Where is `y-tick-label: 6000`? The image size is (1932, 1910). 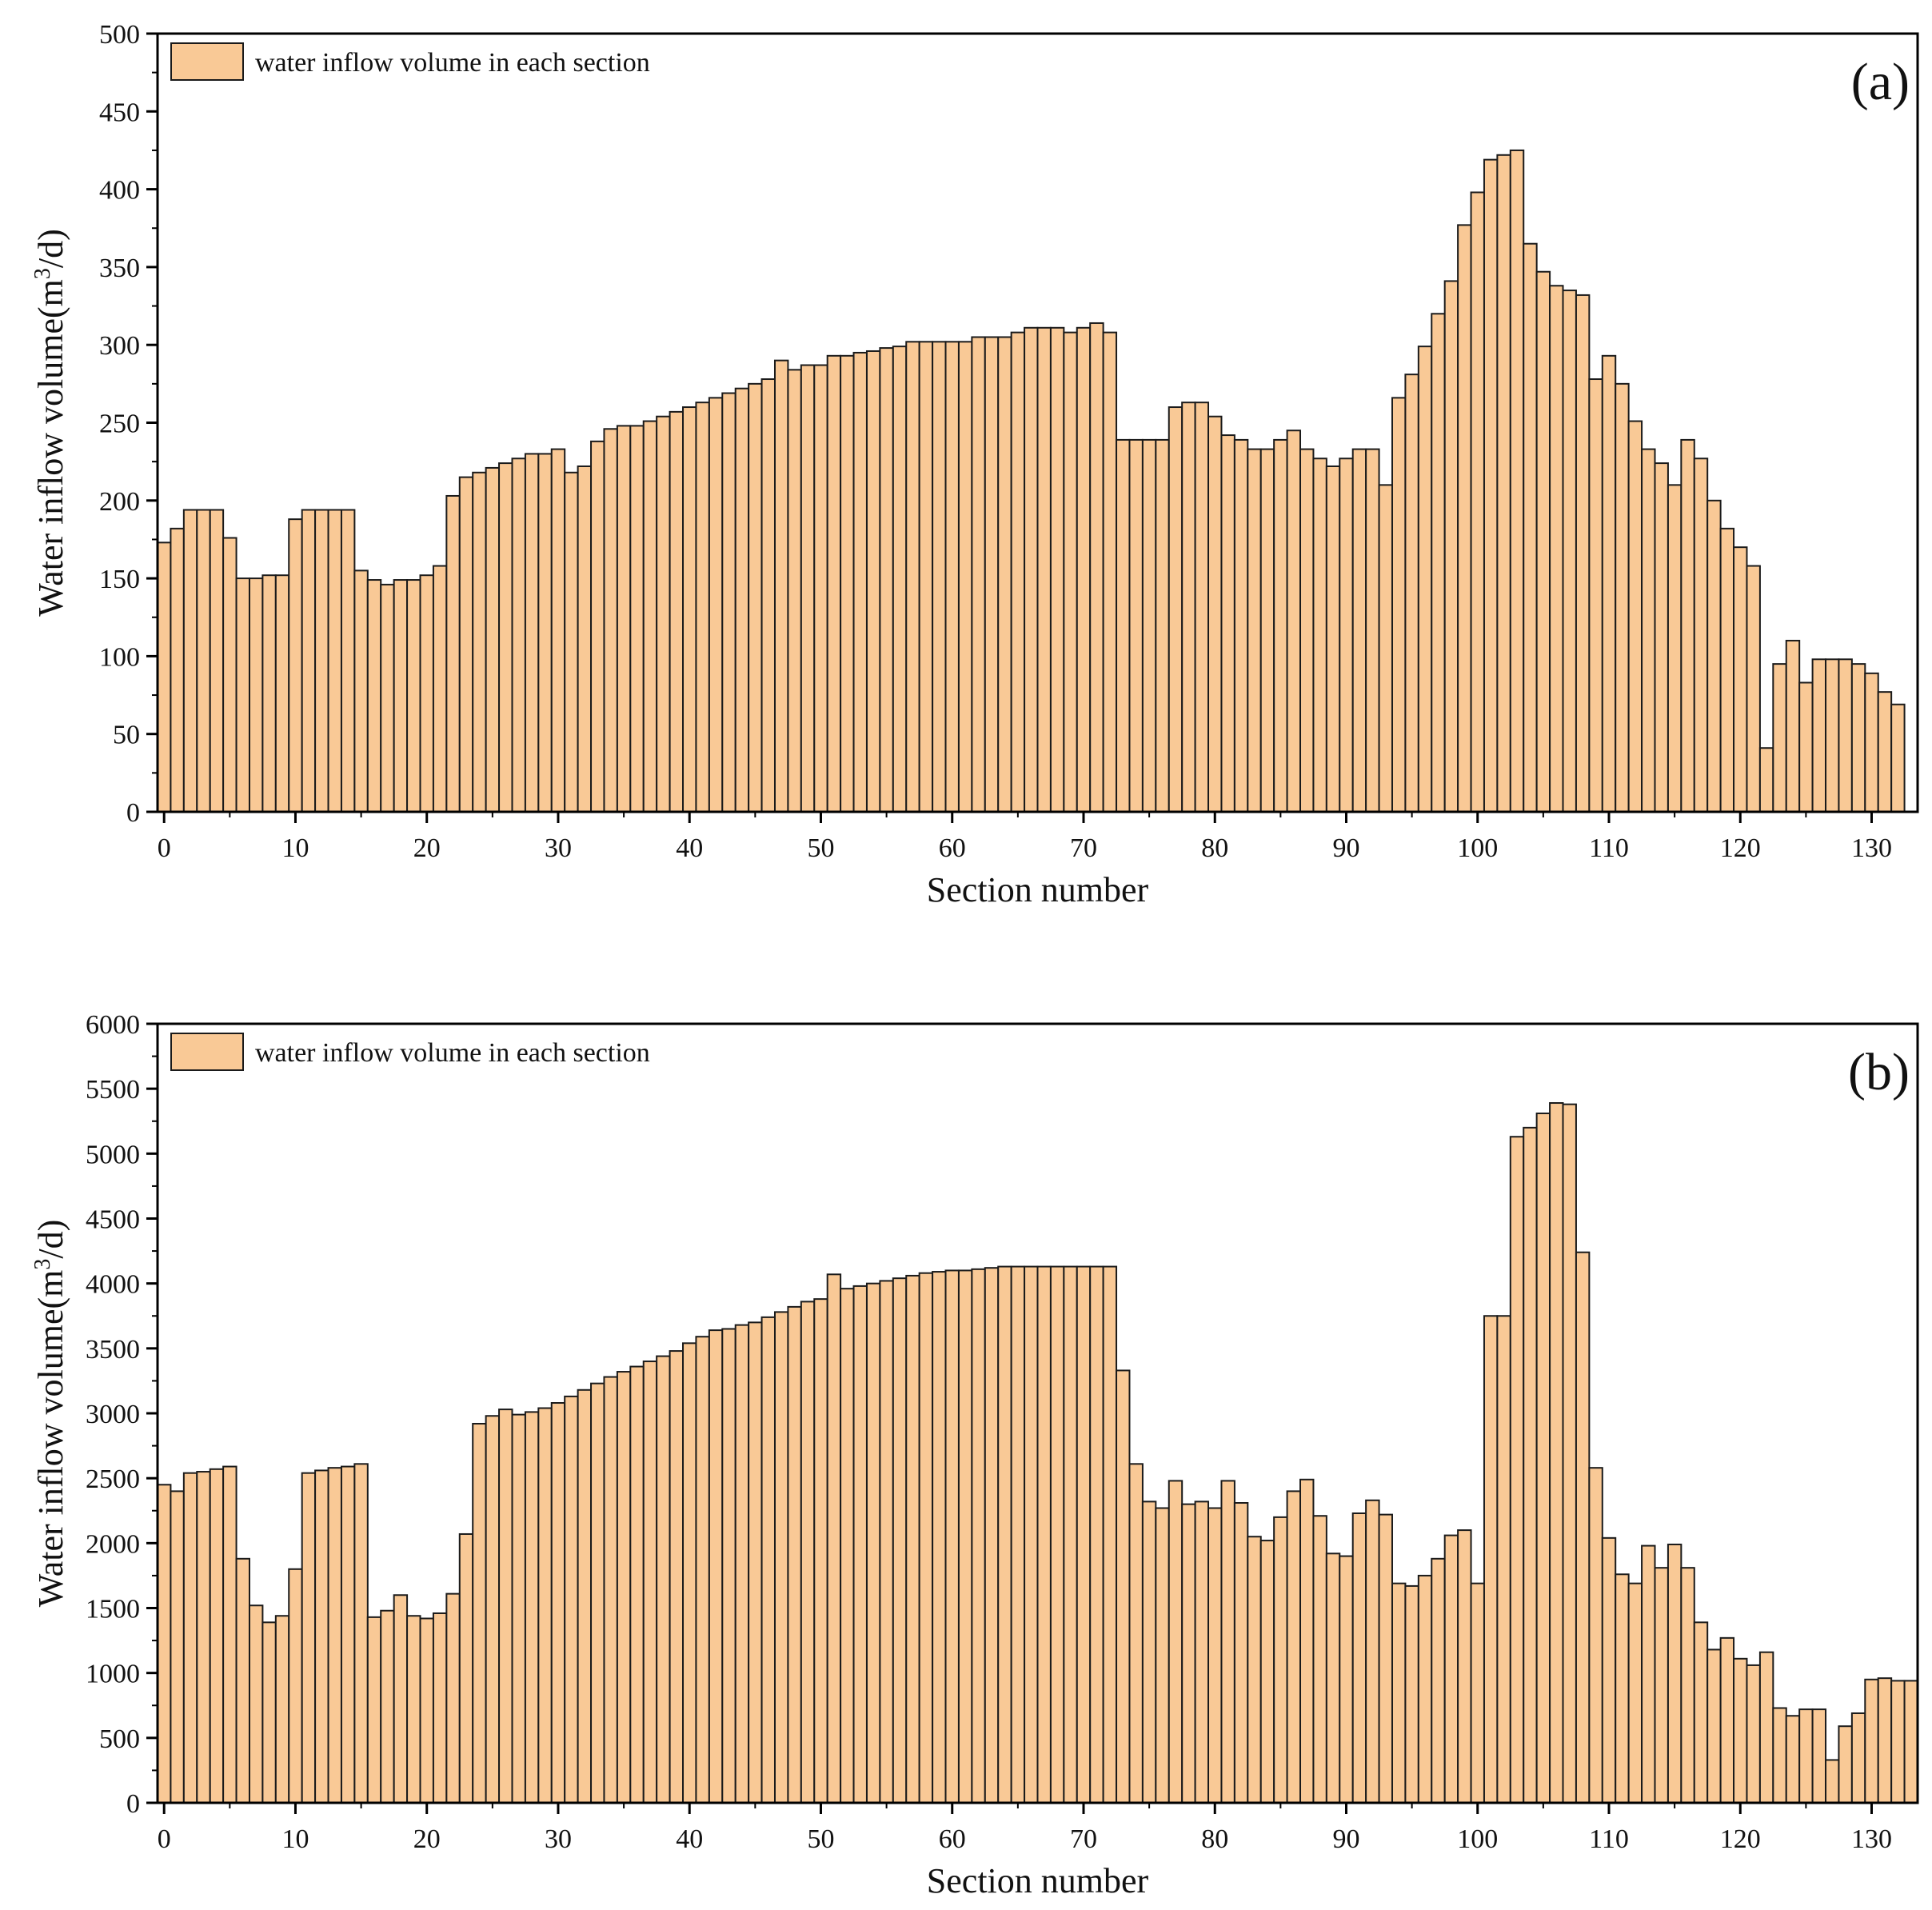
y-tick-label: 6000 is located at coordinates (113, 1025).